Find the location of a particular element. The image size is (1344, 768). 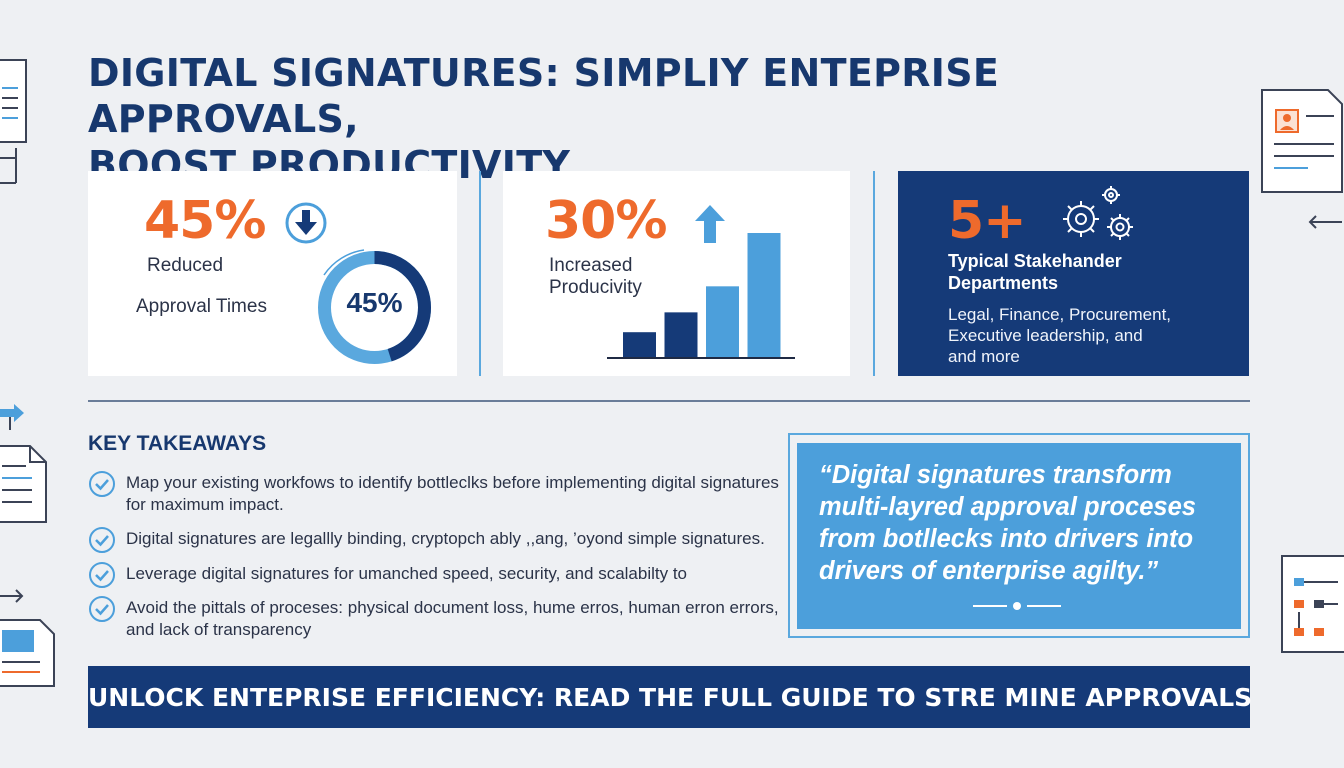

gears-icon is located at coordinates (1098, 213).